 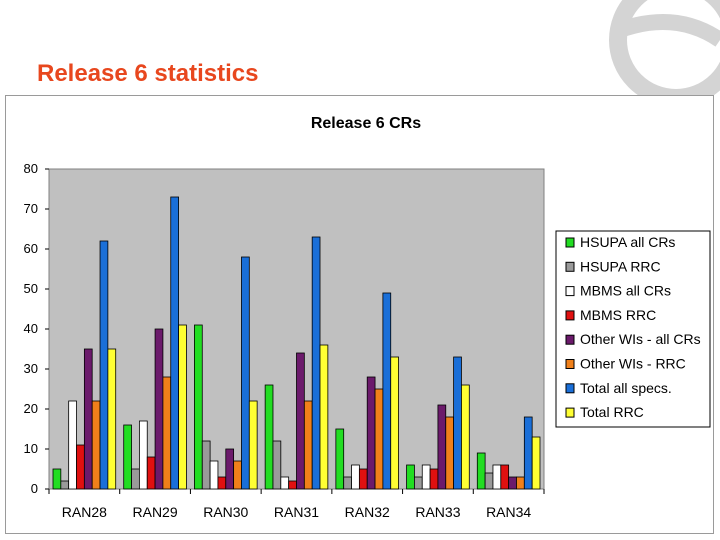 I want to click on y-axis: 0 10 20 30 40 50 60 70 80, so click(x=36, y=328).